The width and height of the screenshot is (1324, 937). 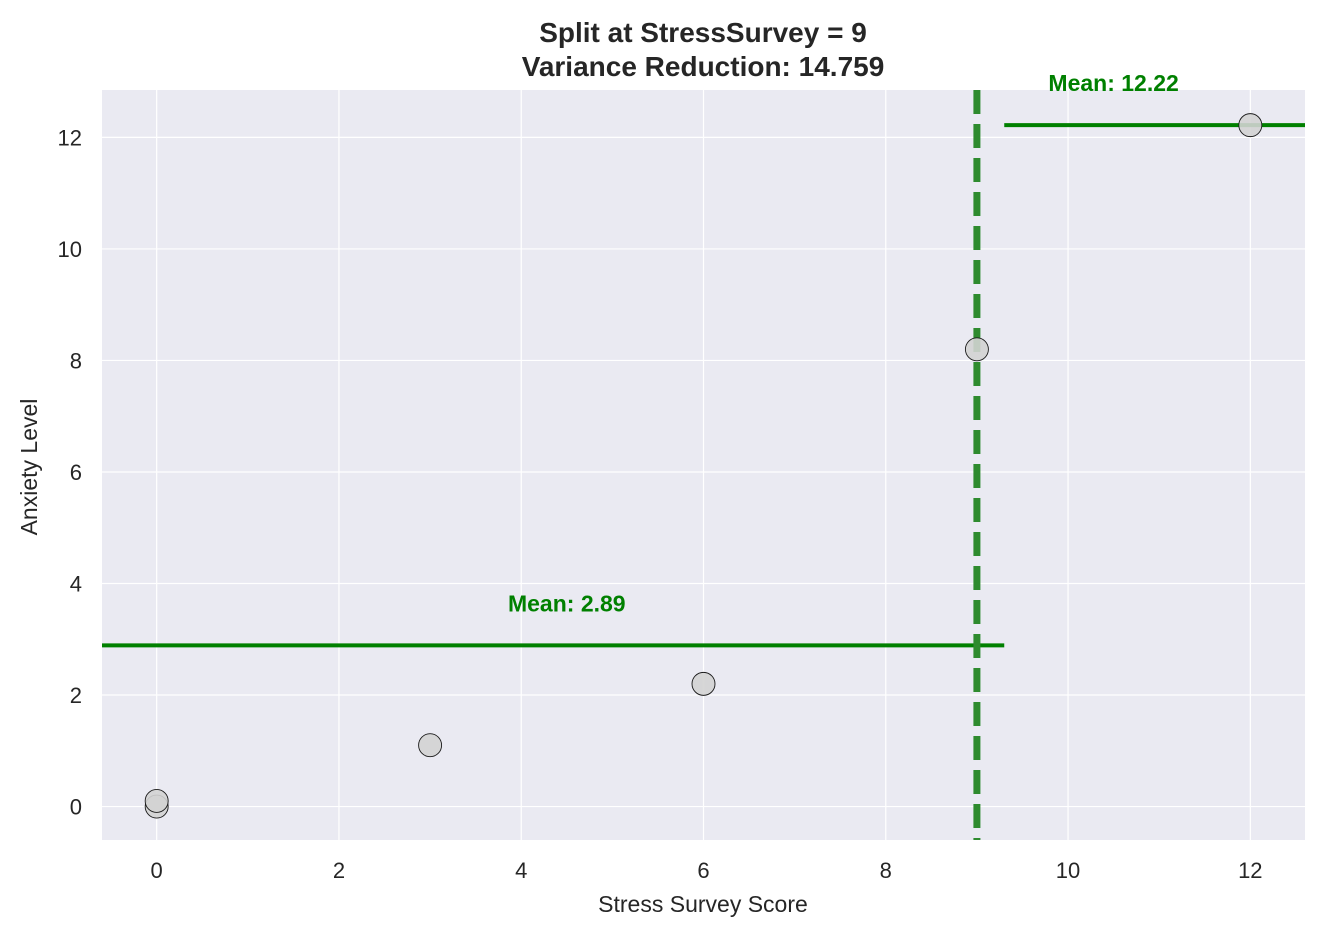 What do you see at coordinates (70, 249) in the screenshot?
I see `y-tick-label: 10` at bounding box center [70, 249].